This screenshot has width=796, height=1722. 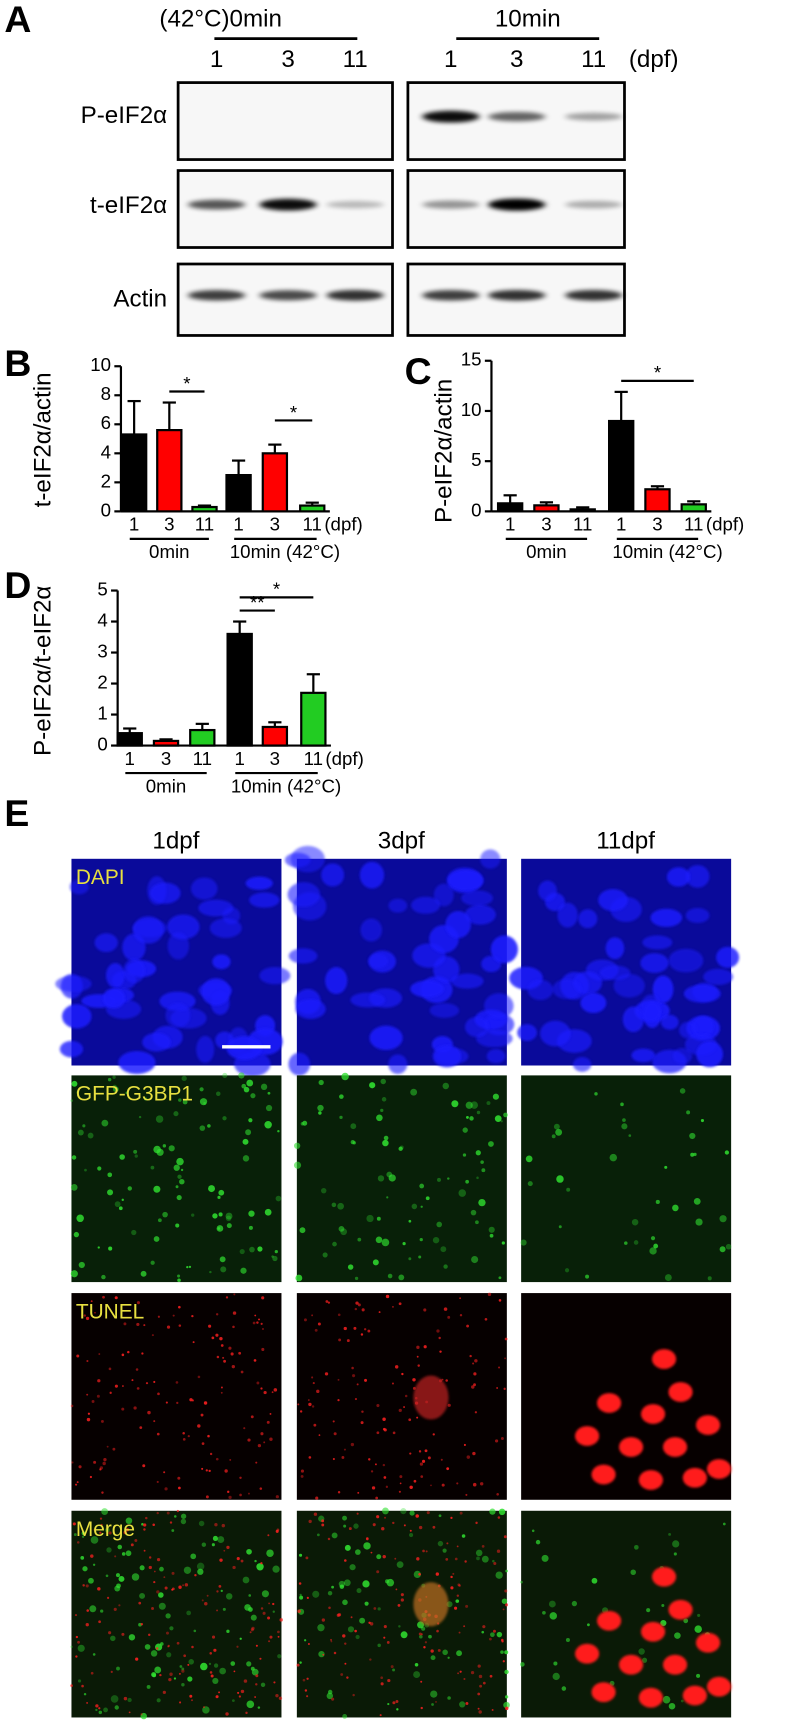 What do you see at coordinates (343, 524) in the screenshot?
I see `unit-label: (dpf)` at bounding box center [343, 524].